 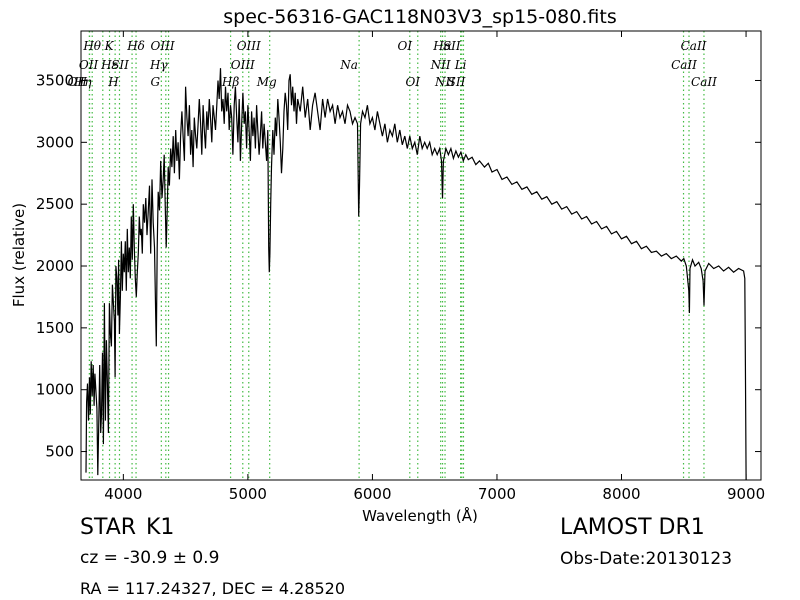 I want to click on x-tick-label: 6000, so click(x=372, y=494).